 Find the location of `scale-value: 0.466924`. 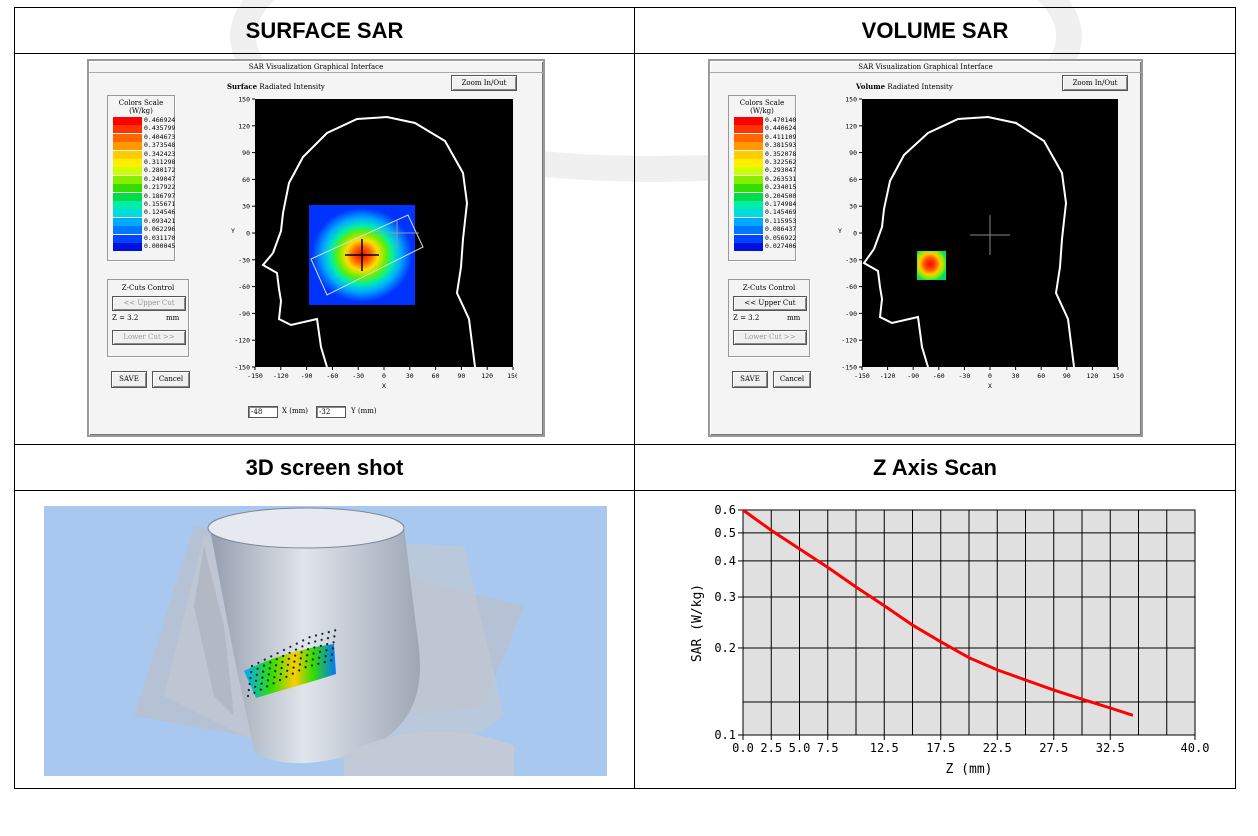

scale-value: 0.466924 is located at coordinates (160, 120).